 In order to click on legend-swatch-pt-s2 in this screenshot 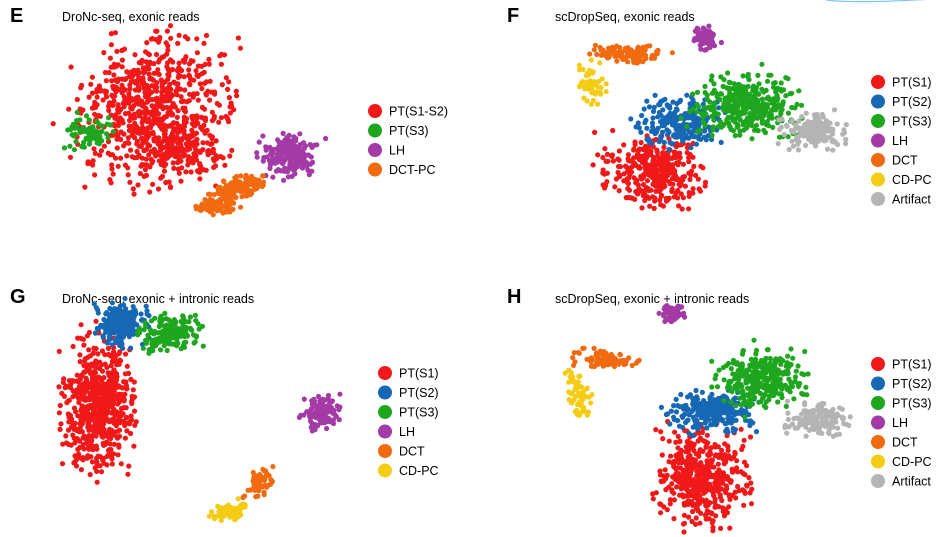, I will do `click(878, 101)`.